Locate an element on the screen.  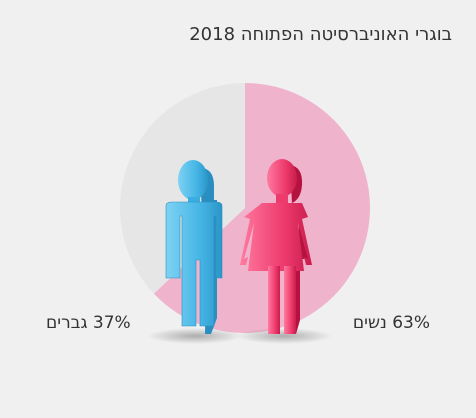
figure-shadow-woman is located at coordinates (284, 336).